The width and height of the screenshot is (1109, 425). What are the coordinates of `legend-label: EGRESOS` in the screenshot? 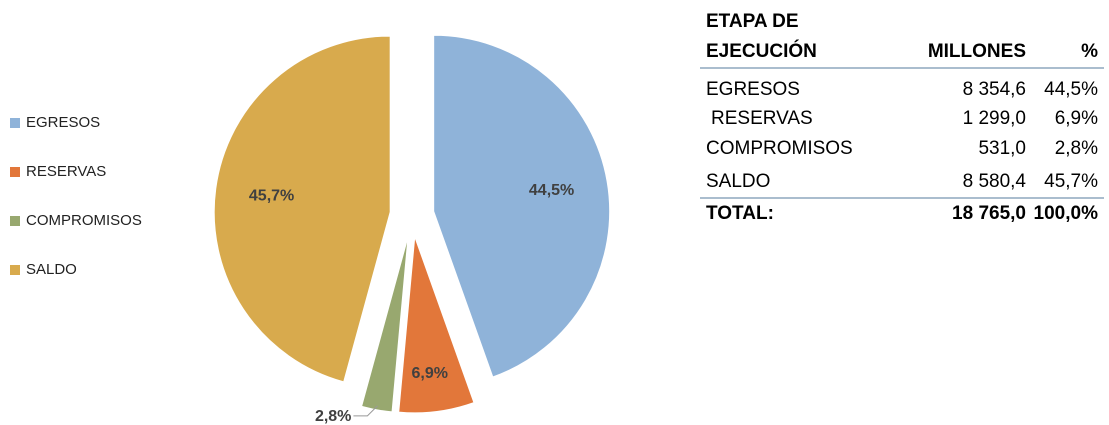 It's located at (63, 122).